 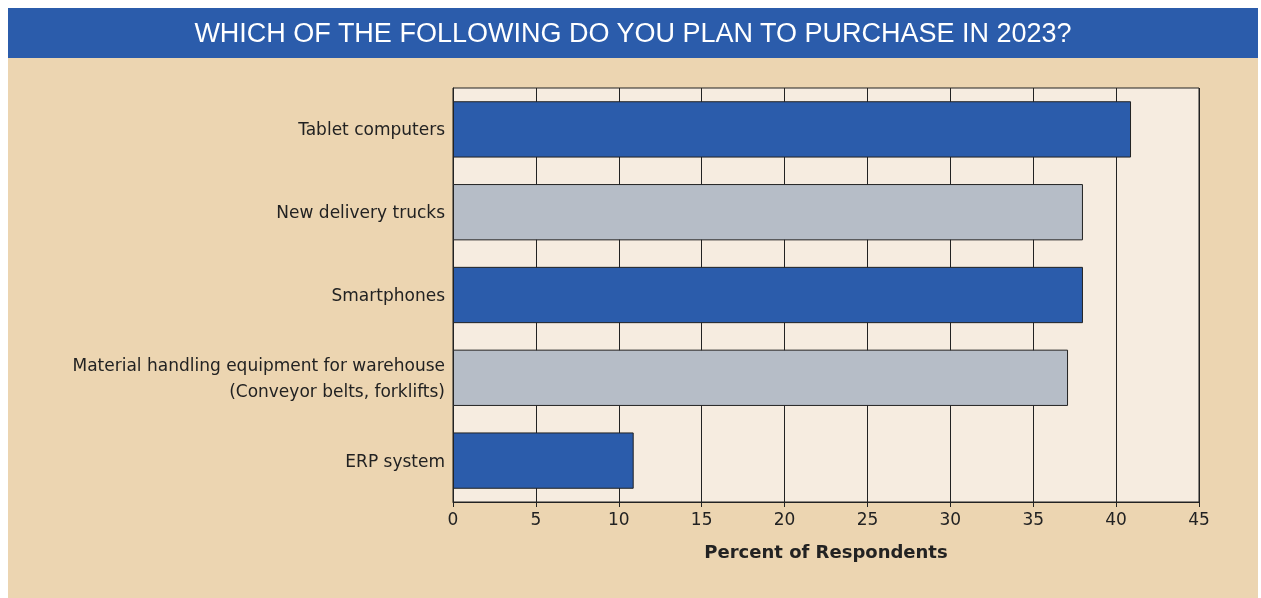 I want to click on y-tick-label: ERP system, so click(x=395, y=460).